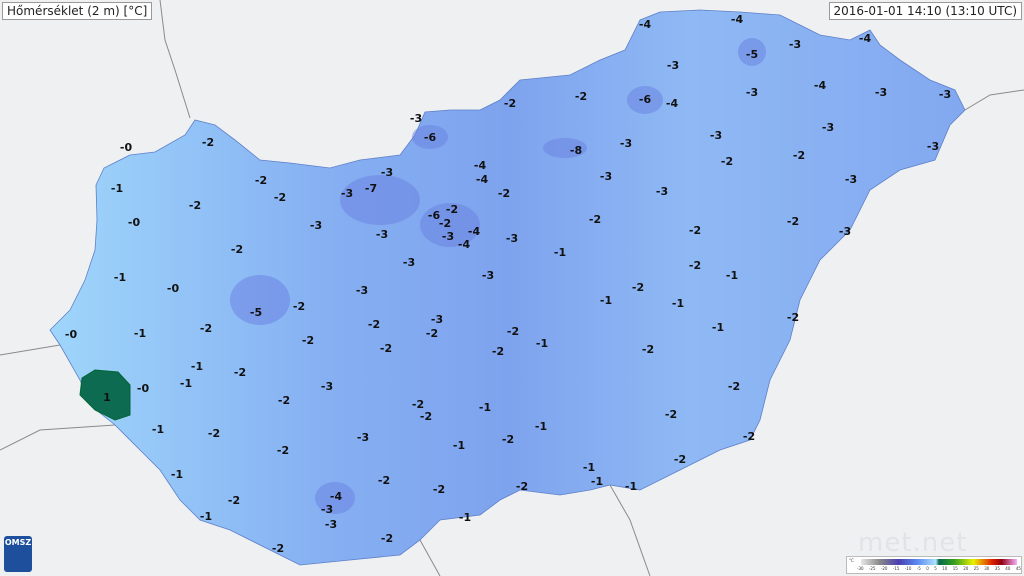 The height and width of the screenshot is (576, 1024). What do you see at coordinates (860, 568) in the screenshot?
I see `legend-tick: -30` at bounding box center [860, 568].